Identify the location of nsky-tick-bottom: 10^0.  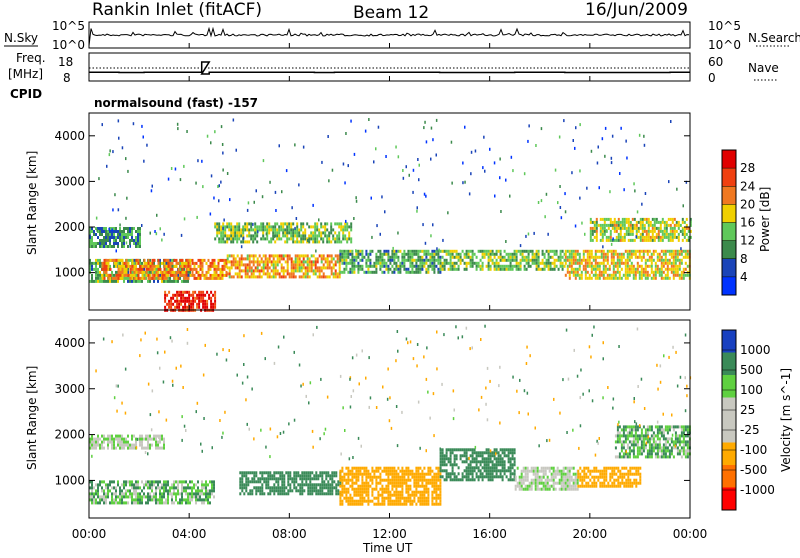
(68, 45).